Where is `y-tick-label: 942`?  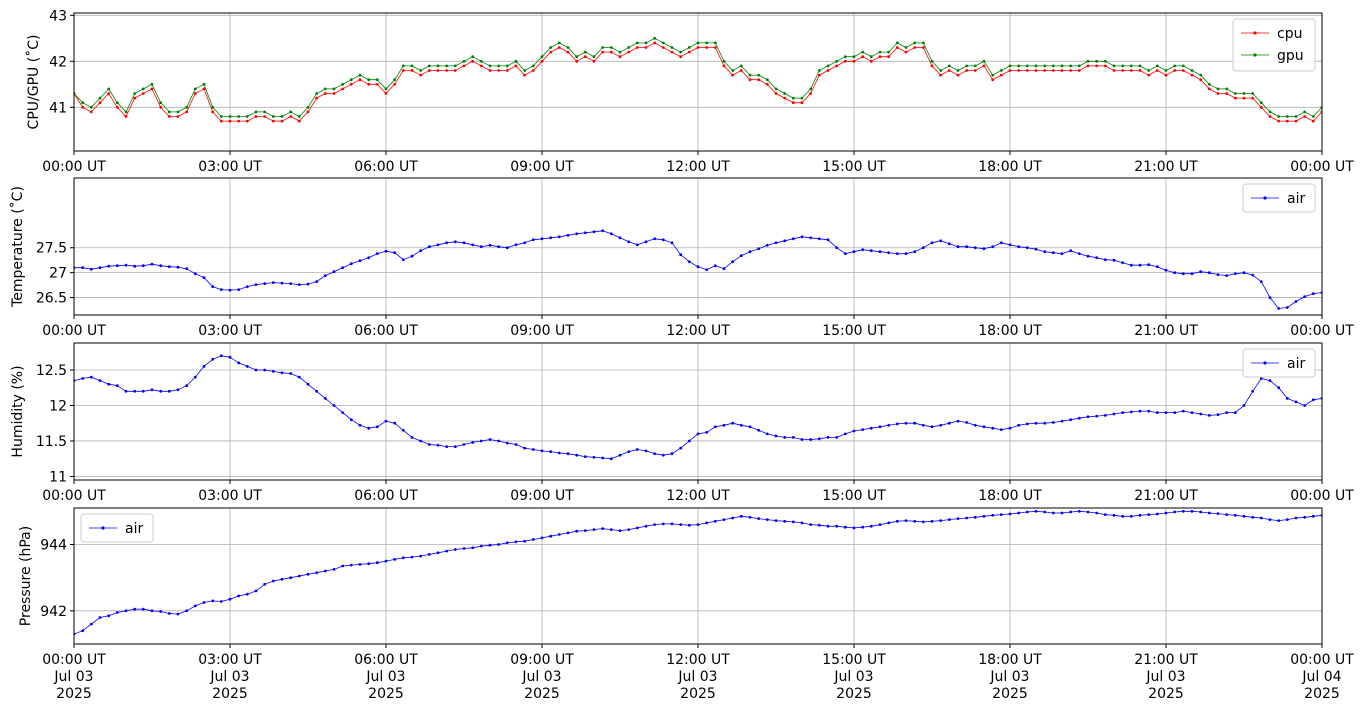 y-tick-label: 942 is located at coordinates (53, 612).